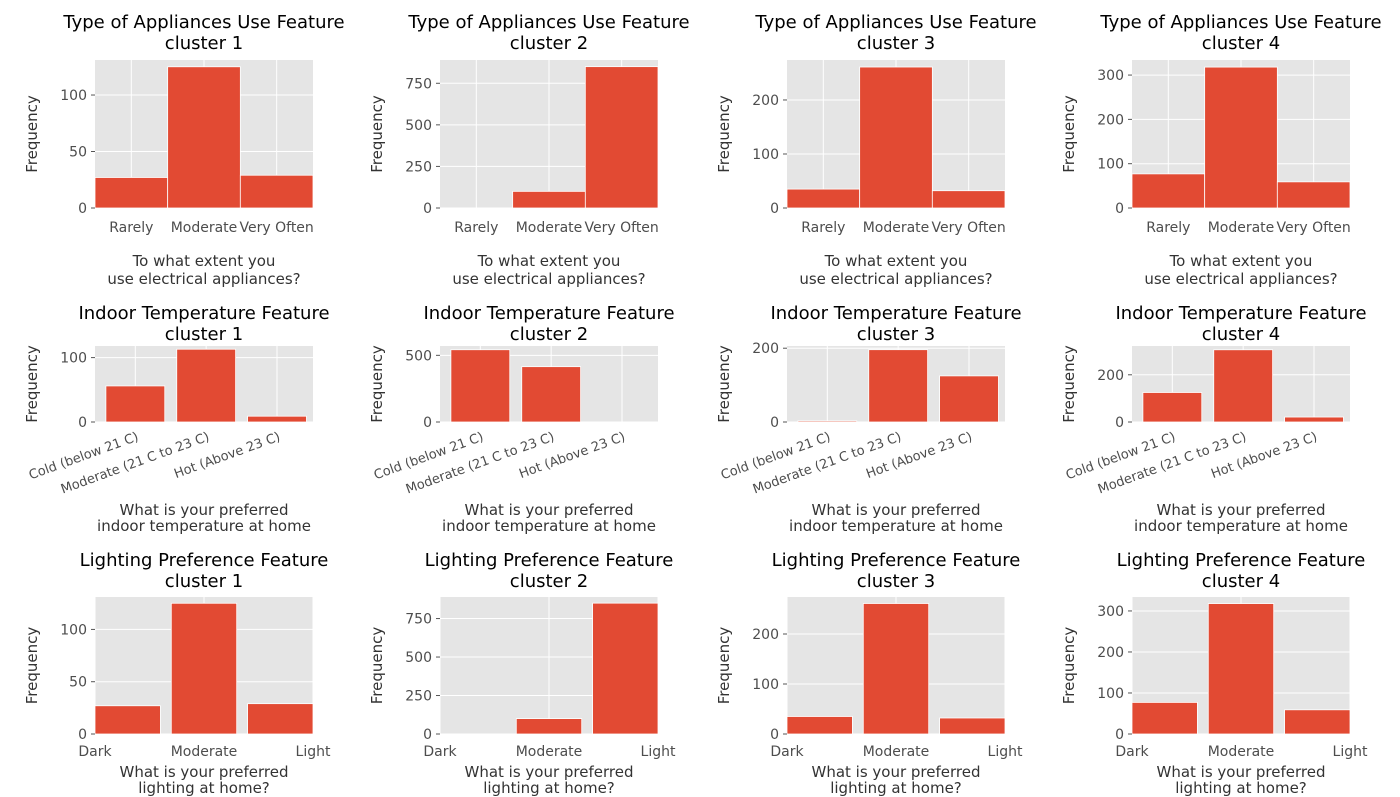 This screenshot has height=797, width=1400. I want to click on subplot-title: cluster 4, so click(1241, 581).